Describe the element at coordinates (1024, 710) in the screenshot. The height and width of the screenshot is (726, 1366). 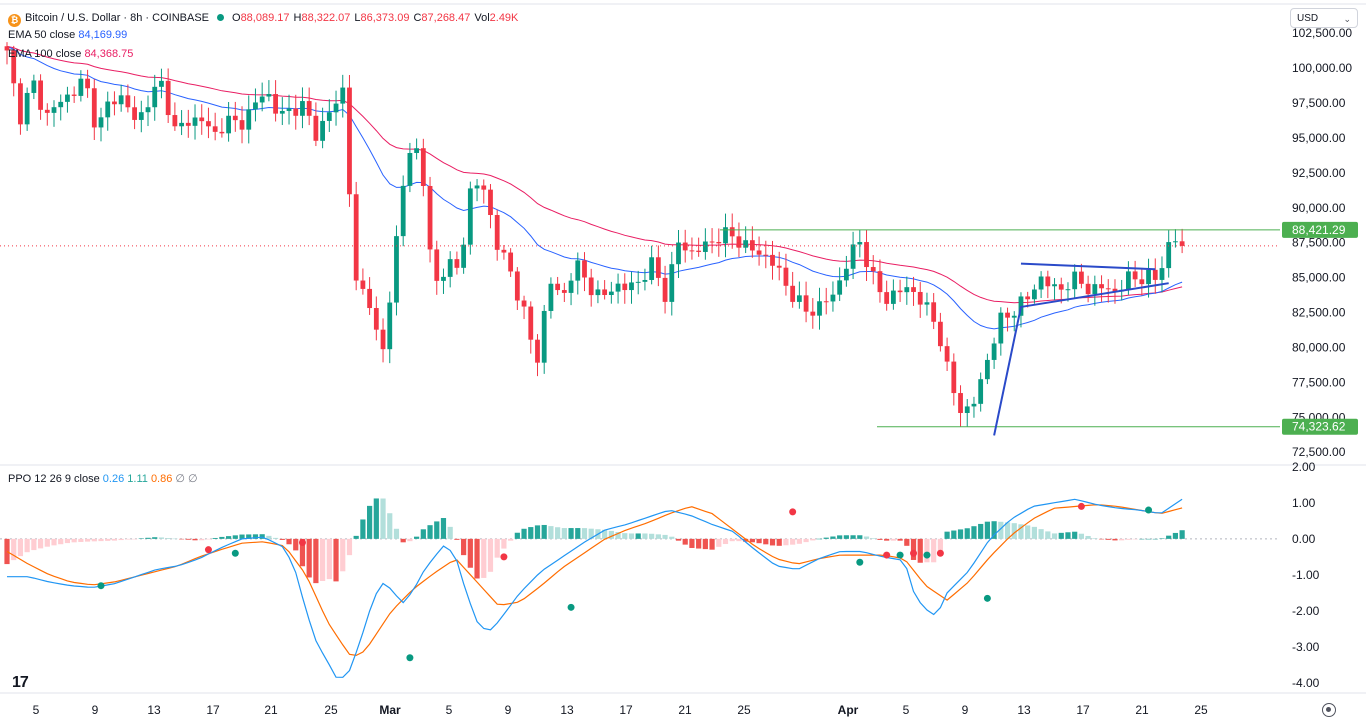
I see `time-tick-label-16: 13` at that location.